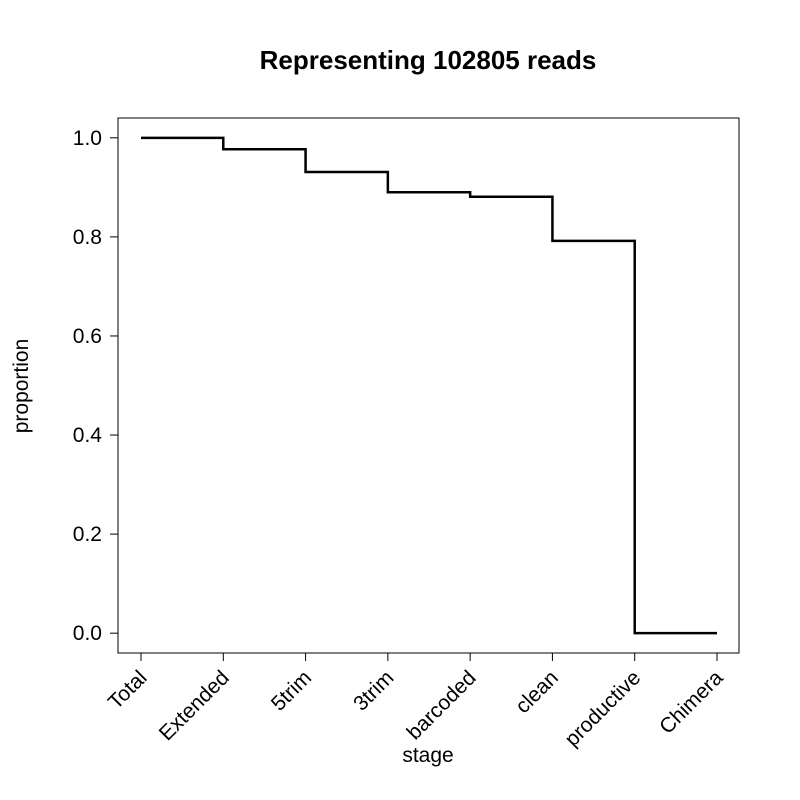 The image size is (800, 800). What do you see at coordinates (373, 690) in the screenshot?
I see `x-tick-label-3trim: 3trim` at bounding box center [373, 690].